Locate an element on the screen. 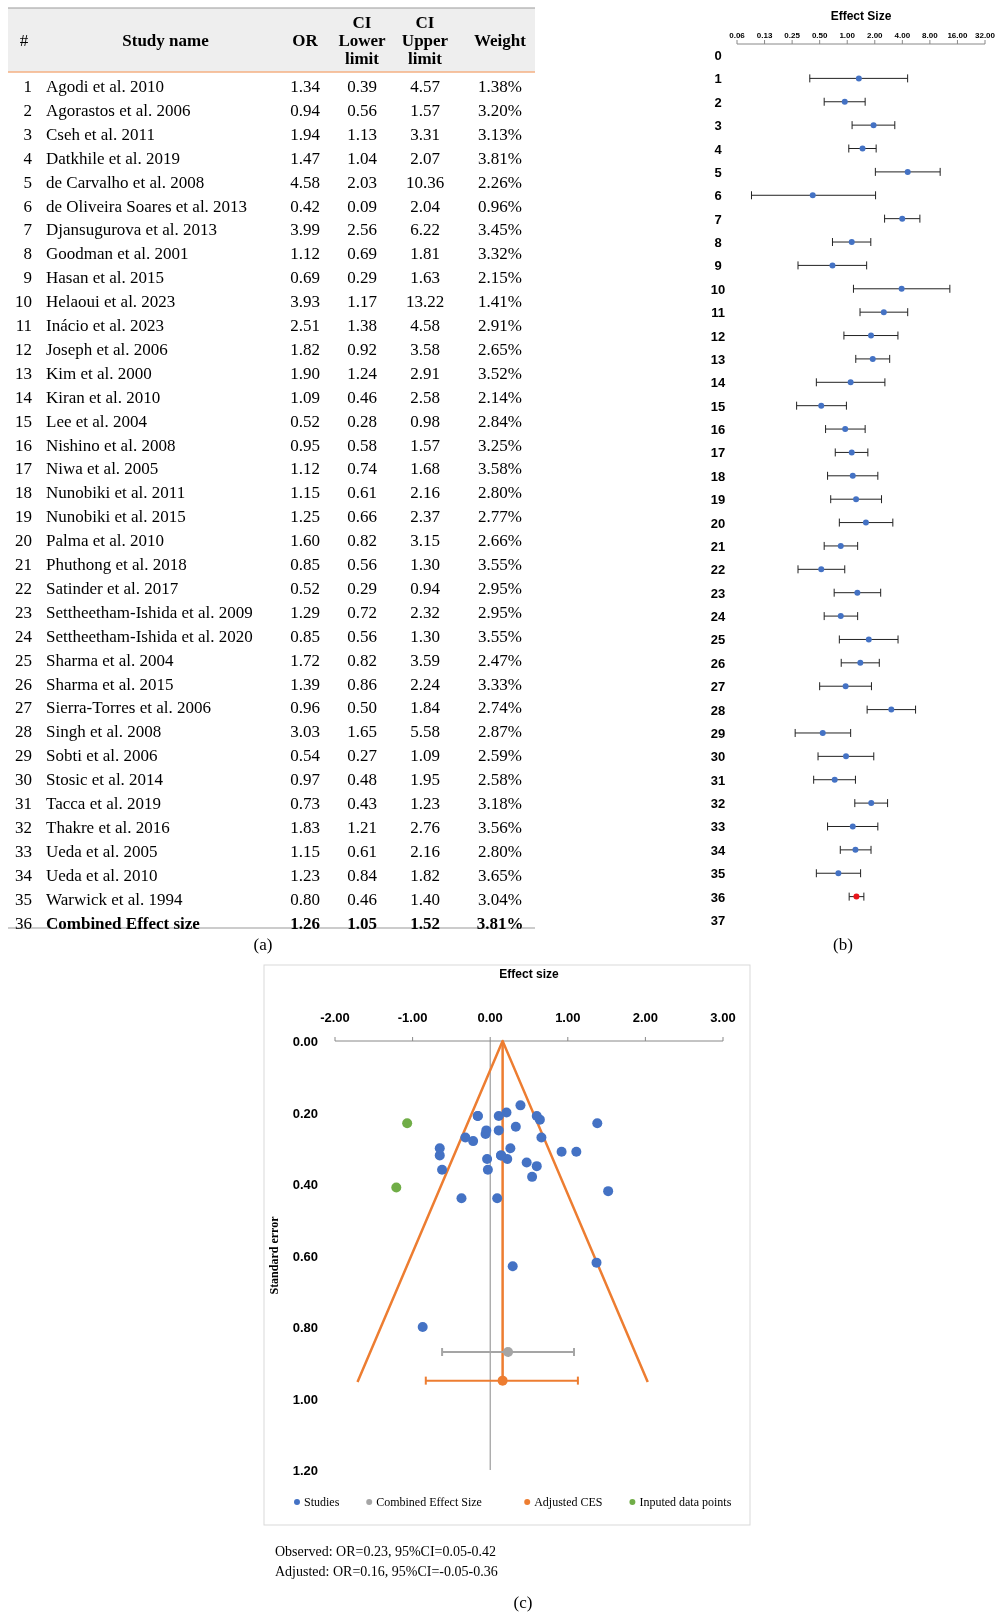 The image size is (1000, 1620). data-label: 25 is located at coordinates (23, 660).